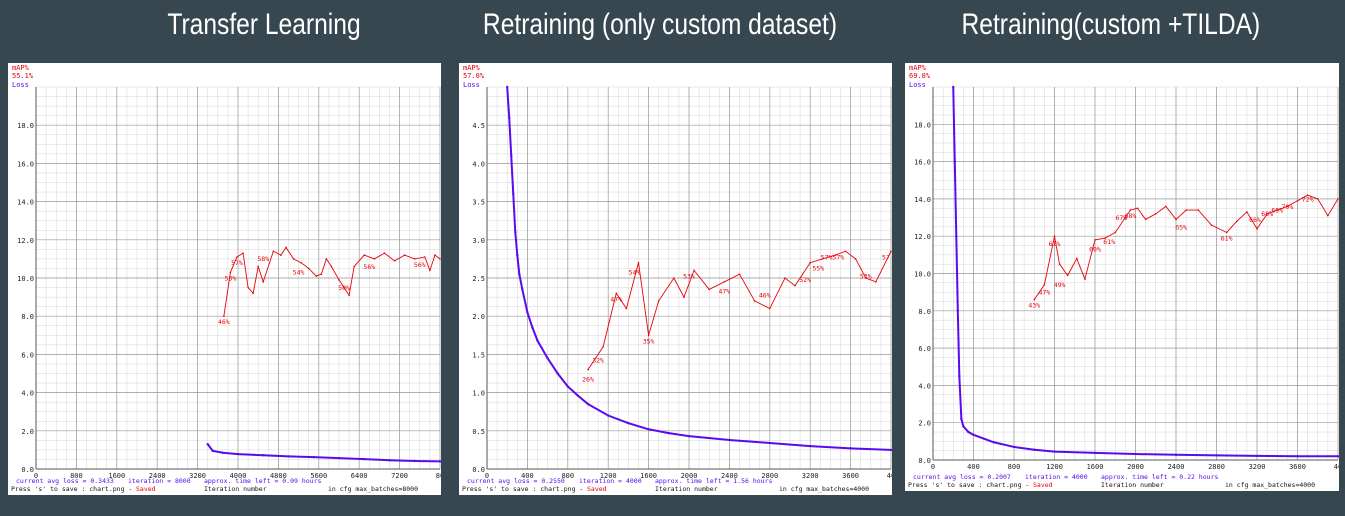 Image resolution: width=1345 pixels, height=516 pixels. Describe the element at coordinates (359, 476) in the screenshot. I see `x-tick-label: 6400` at that location.